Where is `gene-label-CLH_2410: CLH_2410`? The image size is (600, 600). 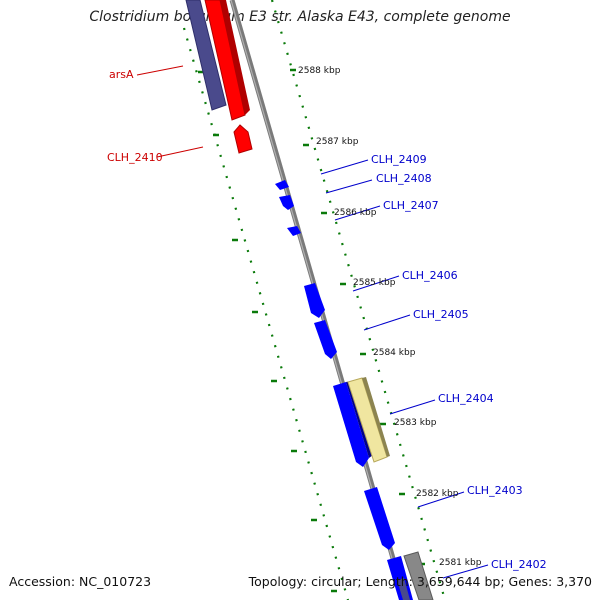 gene-label-CLH_2410: CLH_2410 is located at coordinates (135, 157).